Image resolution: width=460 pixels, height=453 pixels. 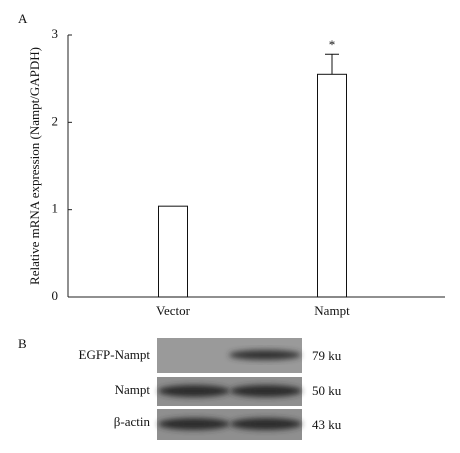 What do you see at coordinates (173, 310) in the screenshot?
I see `x-tick-label: Vector` at bounding box center [173, 310].